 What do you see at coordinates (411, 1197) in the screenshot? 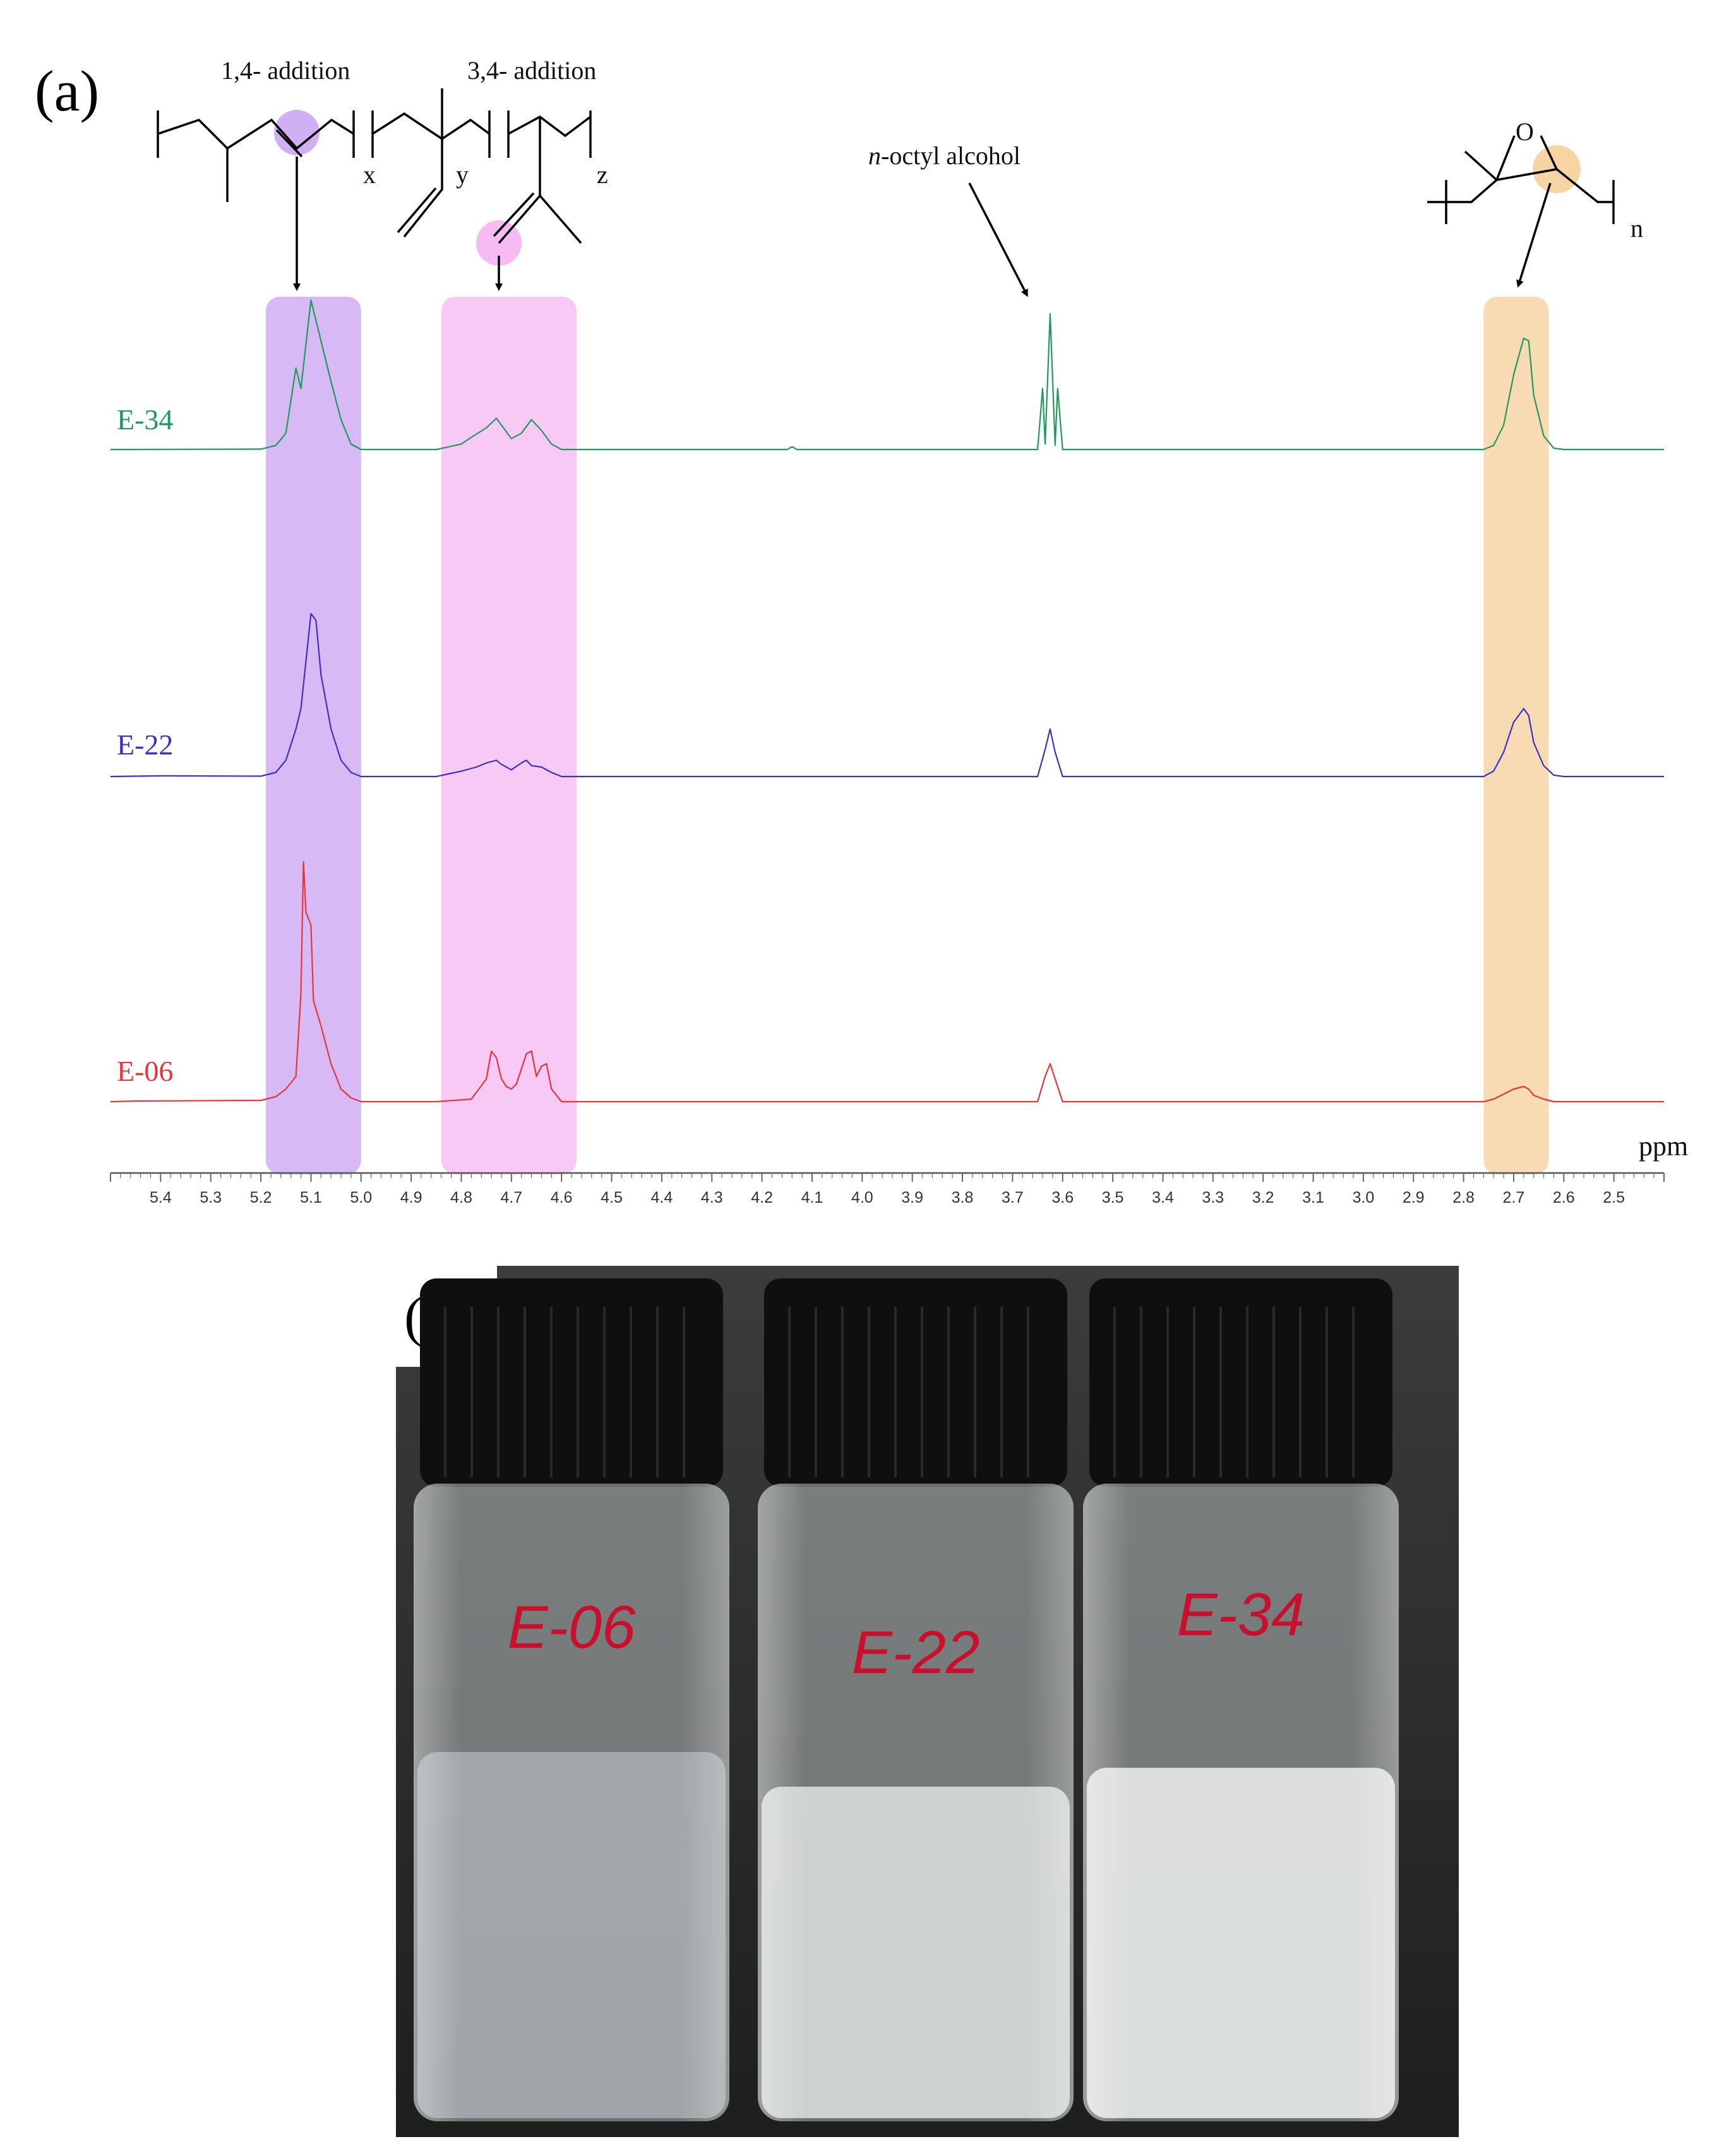
I see `x-tick-label: 4.9` at bounding box center [411, 1197].